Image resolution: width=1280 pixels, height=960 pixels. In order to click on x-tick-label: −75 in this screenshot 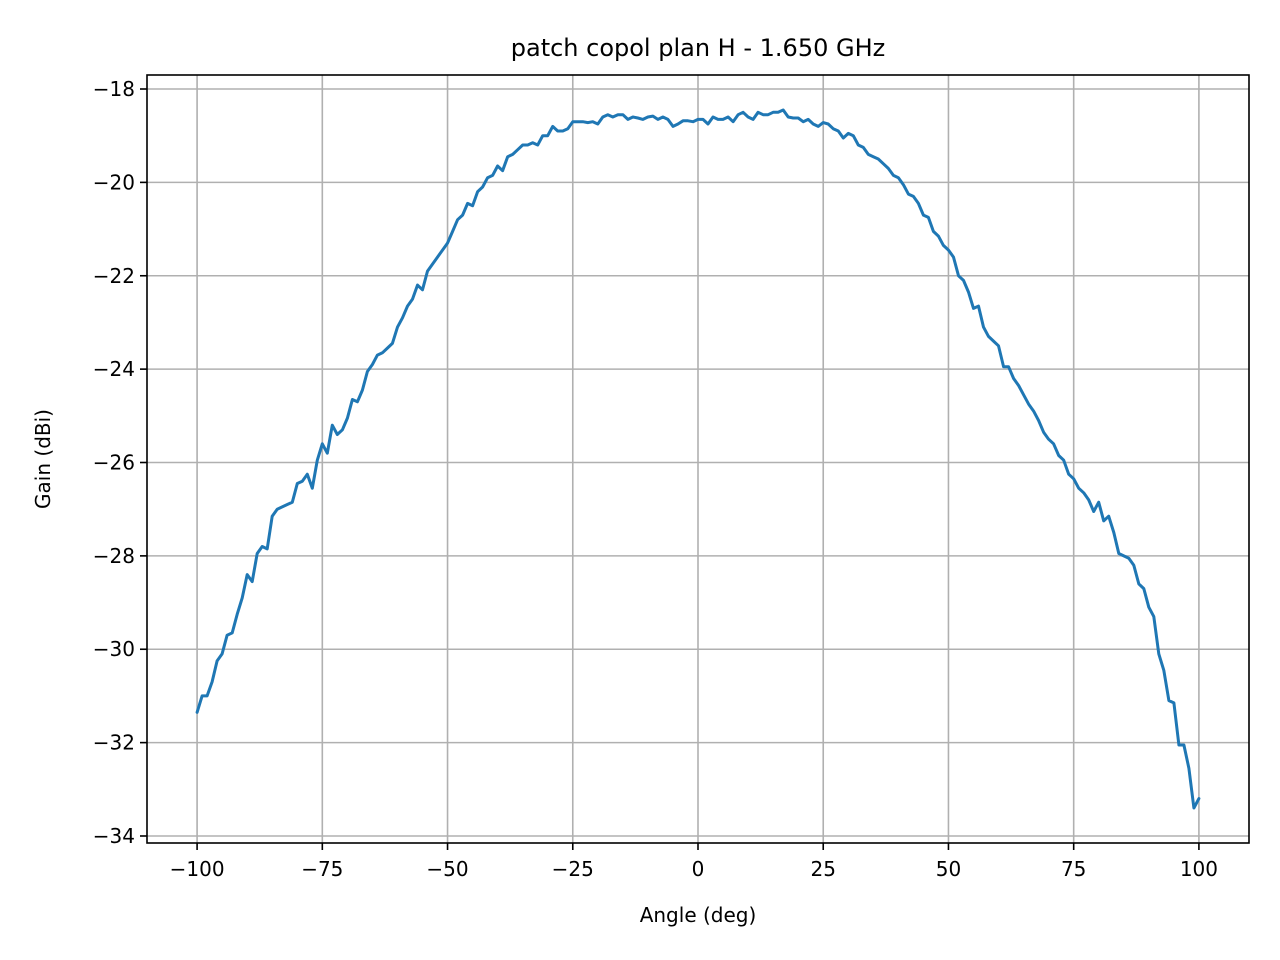, I will do `click(322, 869)`.